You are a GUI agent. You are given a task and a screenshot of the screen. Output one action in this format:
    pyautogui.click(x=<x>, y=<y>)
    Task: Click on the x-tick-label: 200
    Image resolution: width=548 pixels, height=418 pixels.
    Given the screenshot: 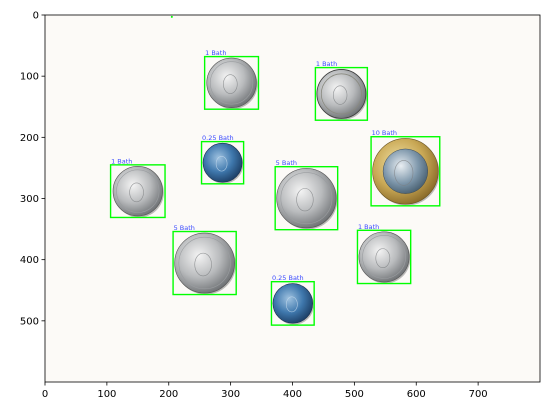 What is the action you would take?
    pyautogui.click(x=168, y=394)
    